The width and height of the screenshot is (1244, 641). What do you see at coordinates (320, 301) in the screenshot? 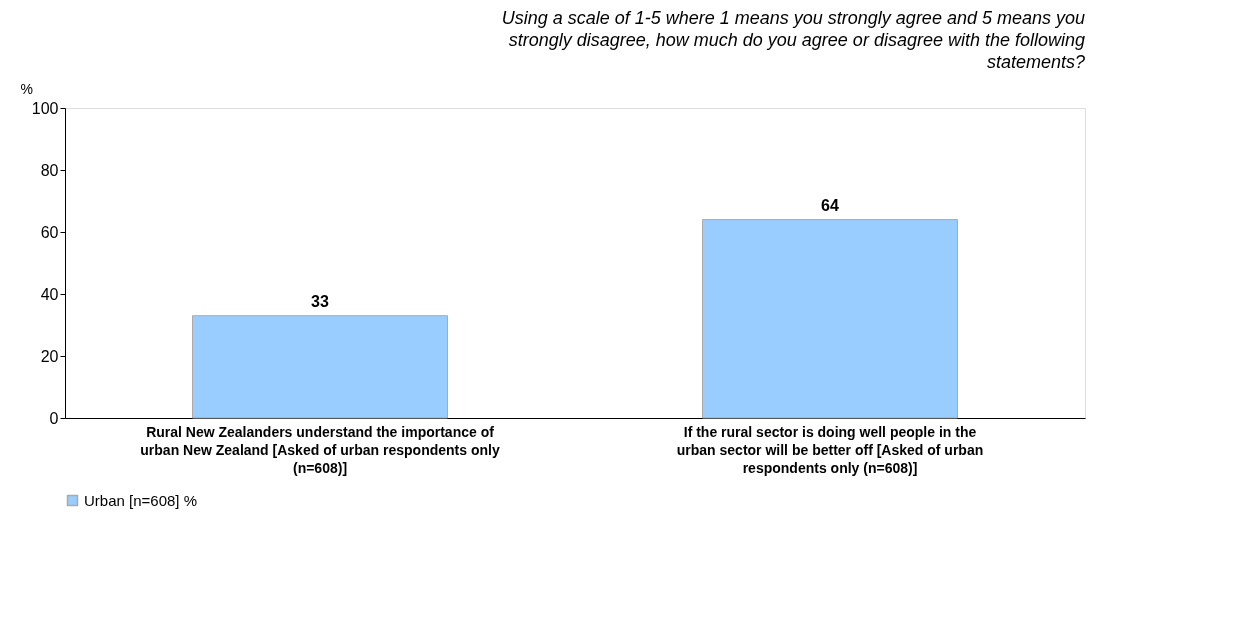
I see `data-label: 33` at bounding box center [320, 301].